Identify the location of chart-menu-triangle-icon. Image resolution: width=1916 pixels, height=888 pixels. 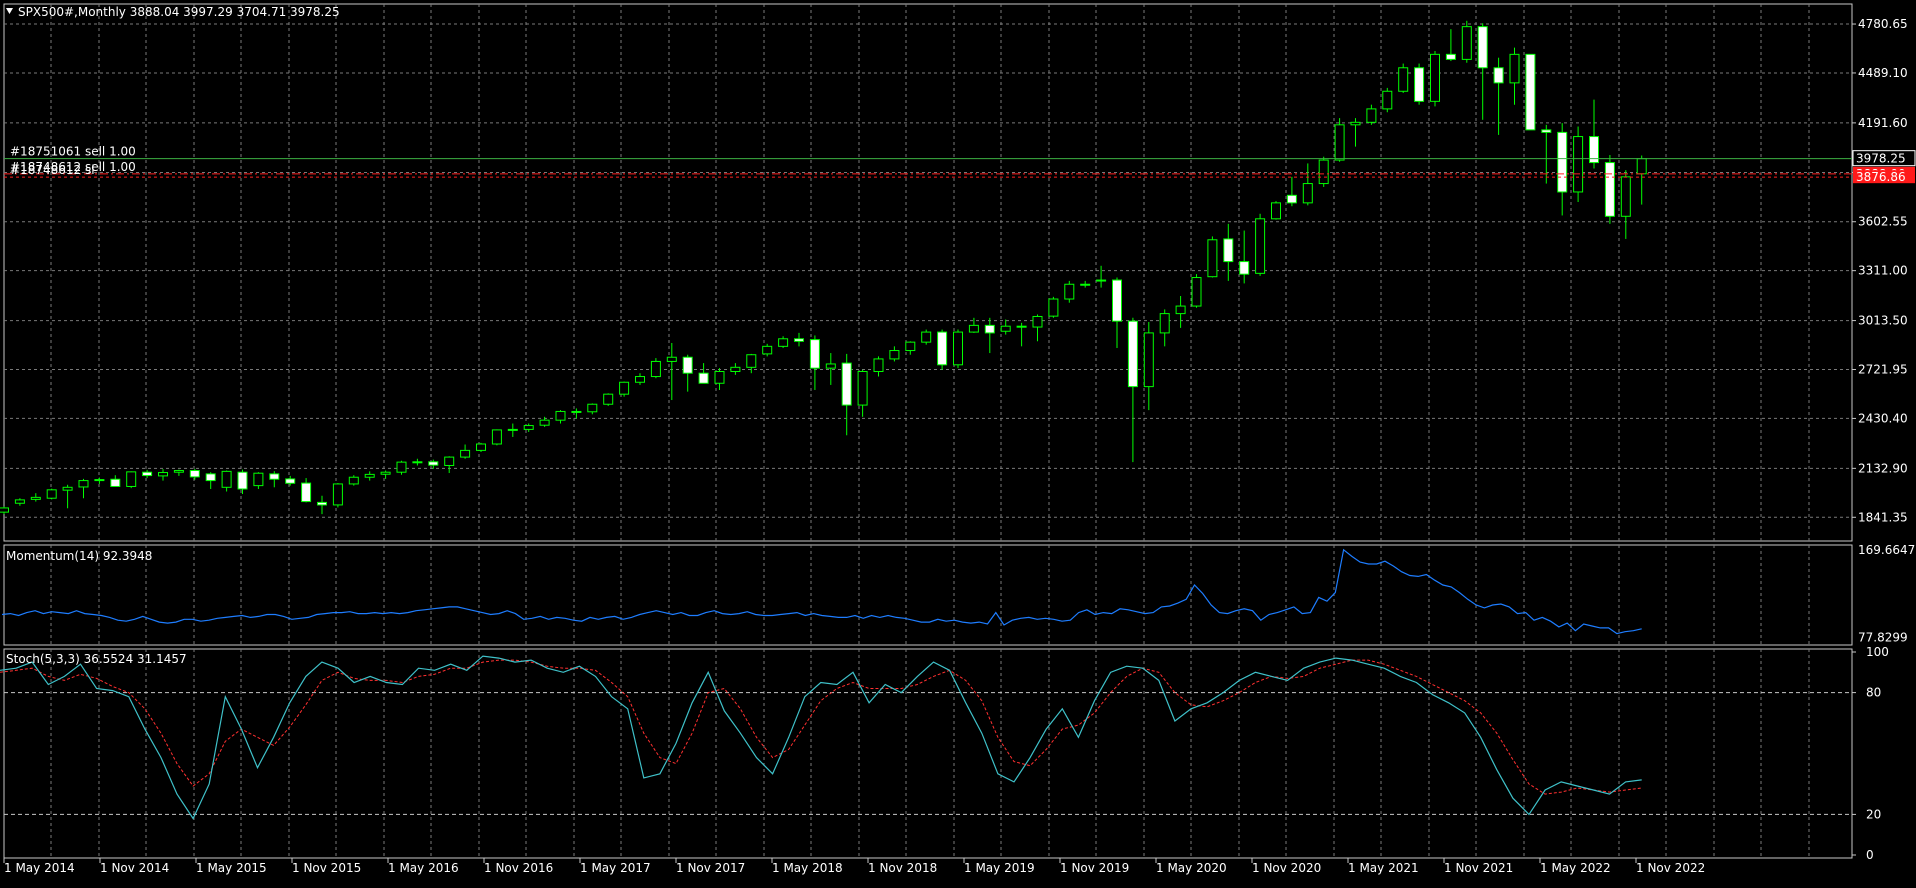
(9, 11).